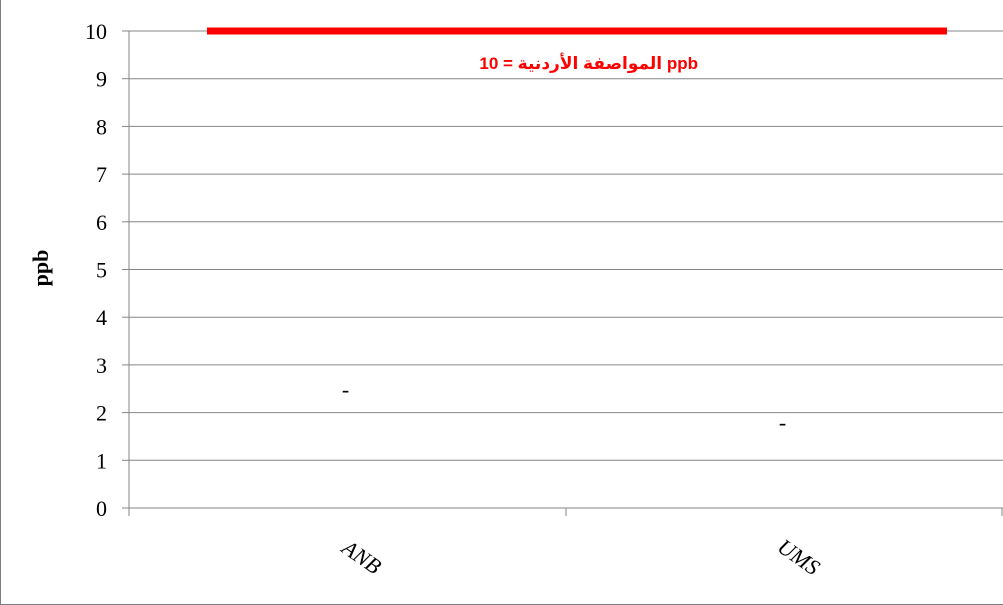 This screenshot has width=1003, height=605. Describe the element at coordinates (101, 270) in the screenshot. I see `y-tick-label: 5` at that location.